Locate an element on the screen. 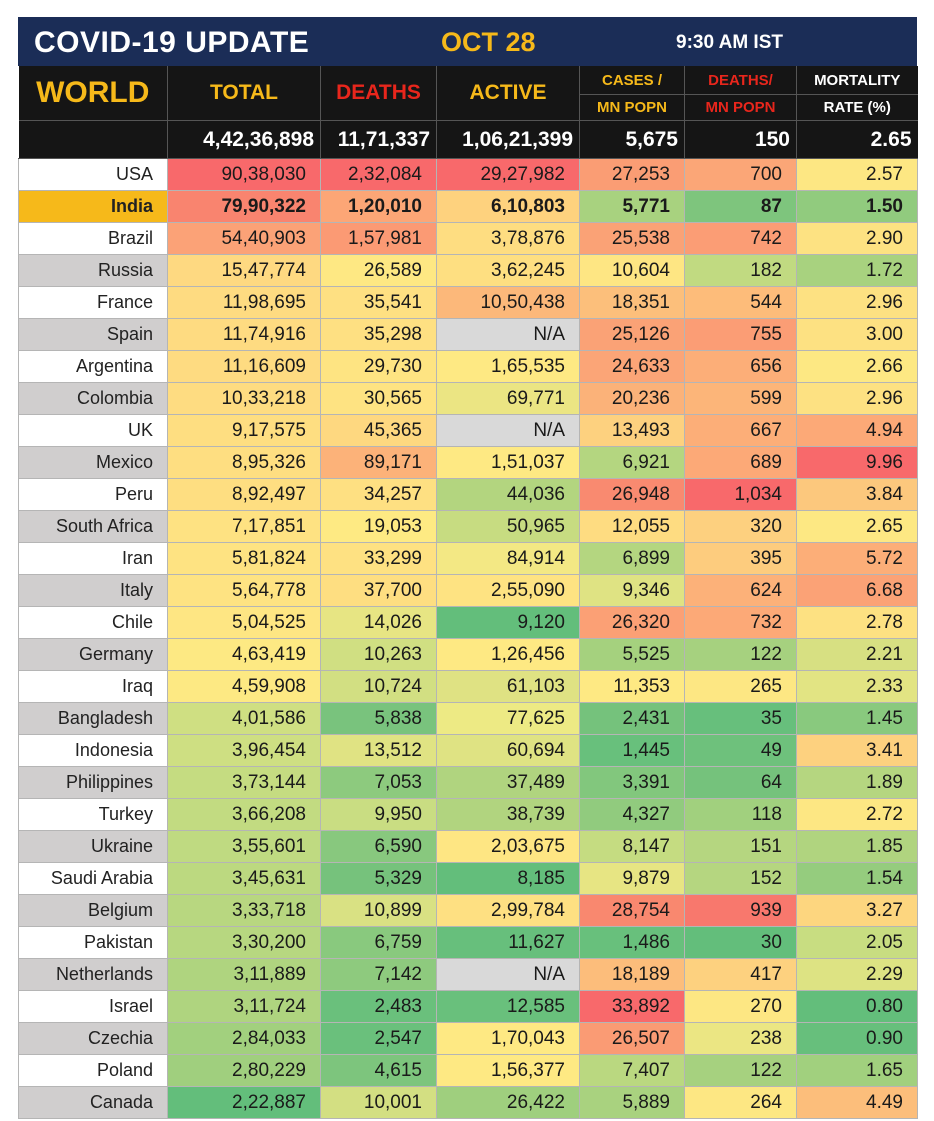  cell-active: 3,78,876 is located at coordinates (508, 238).